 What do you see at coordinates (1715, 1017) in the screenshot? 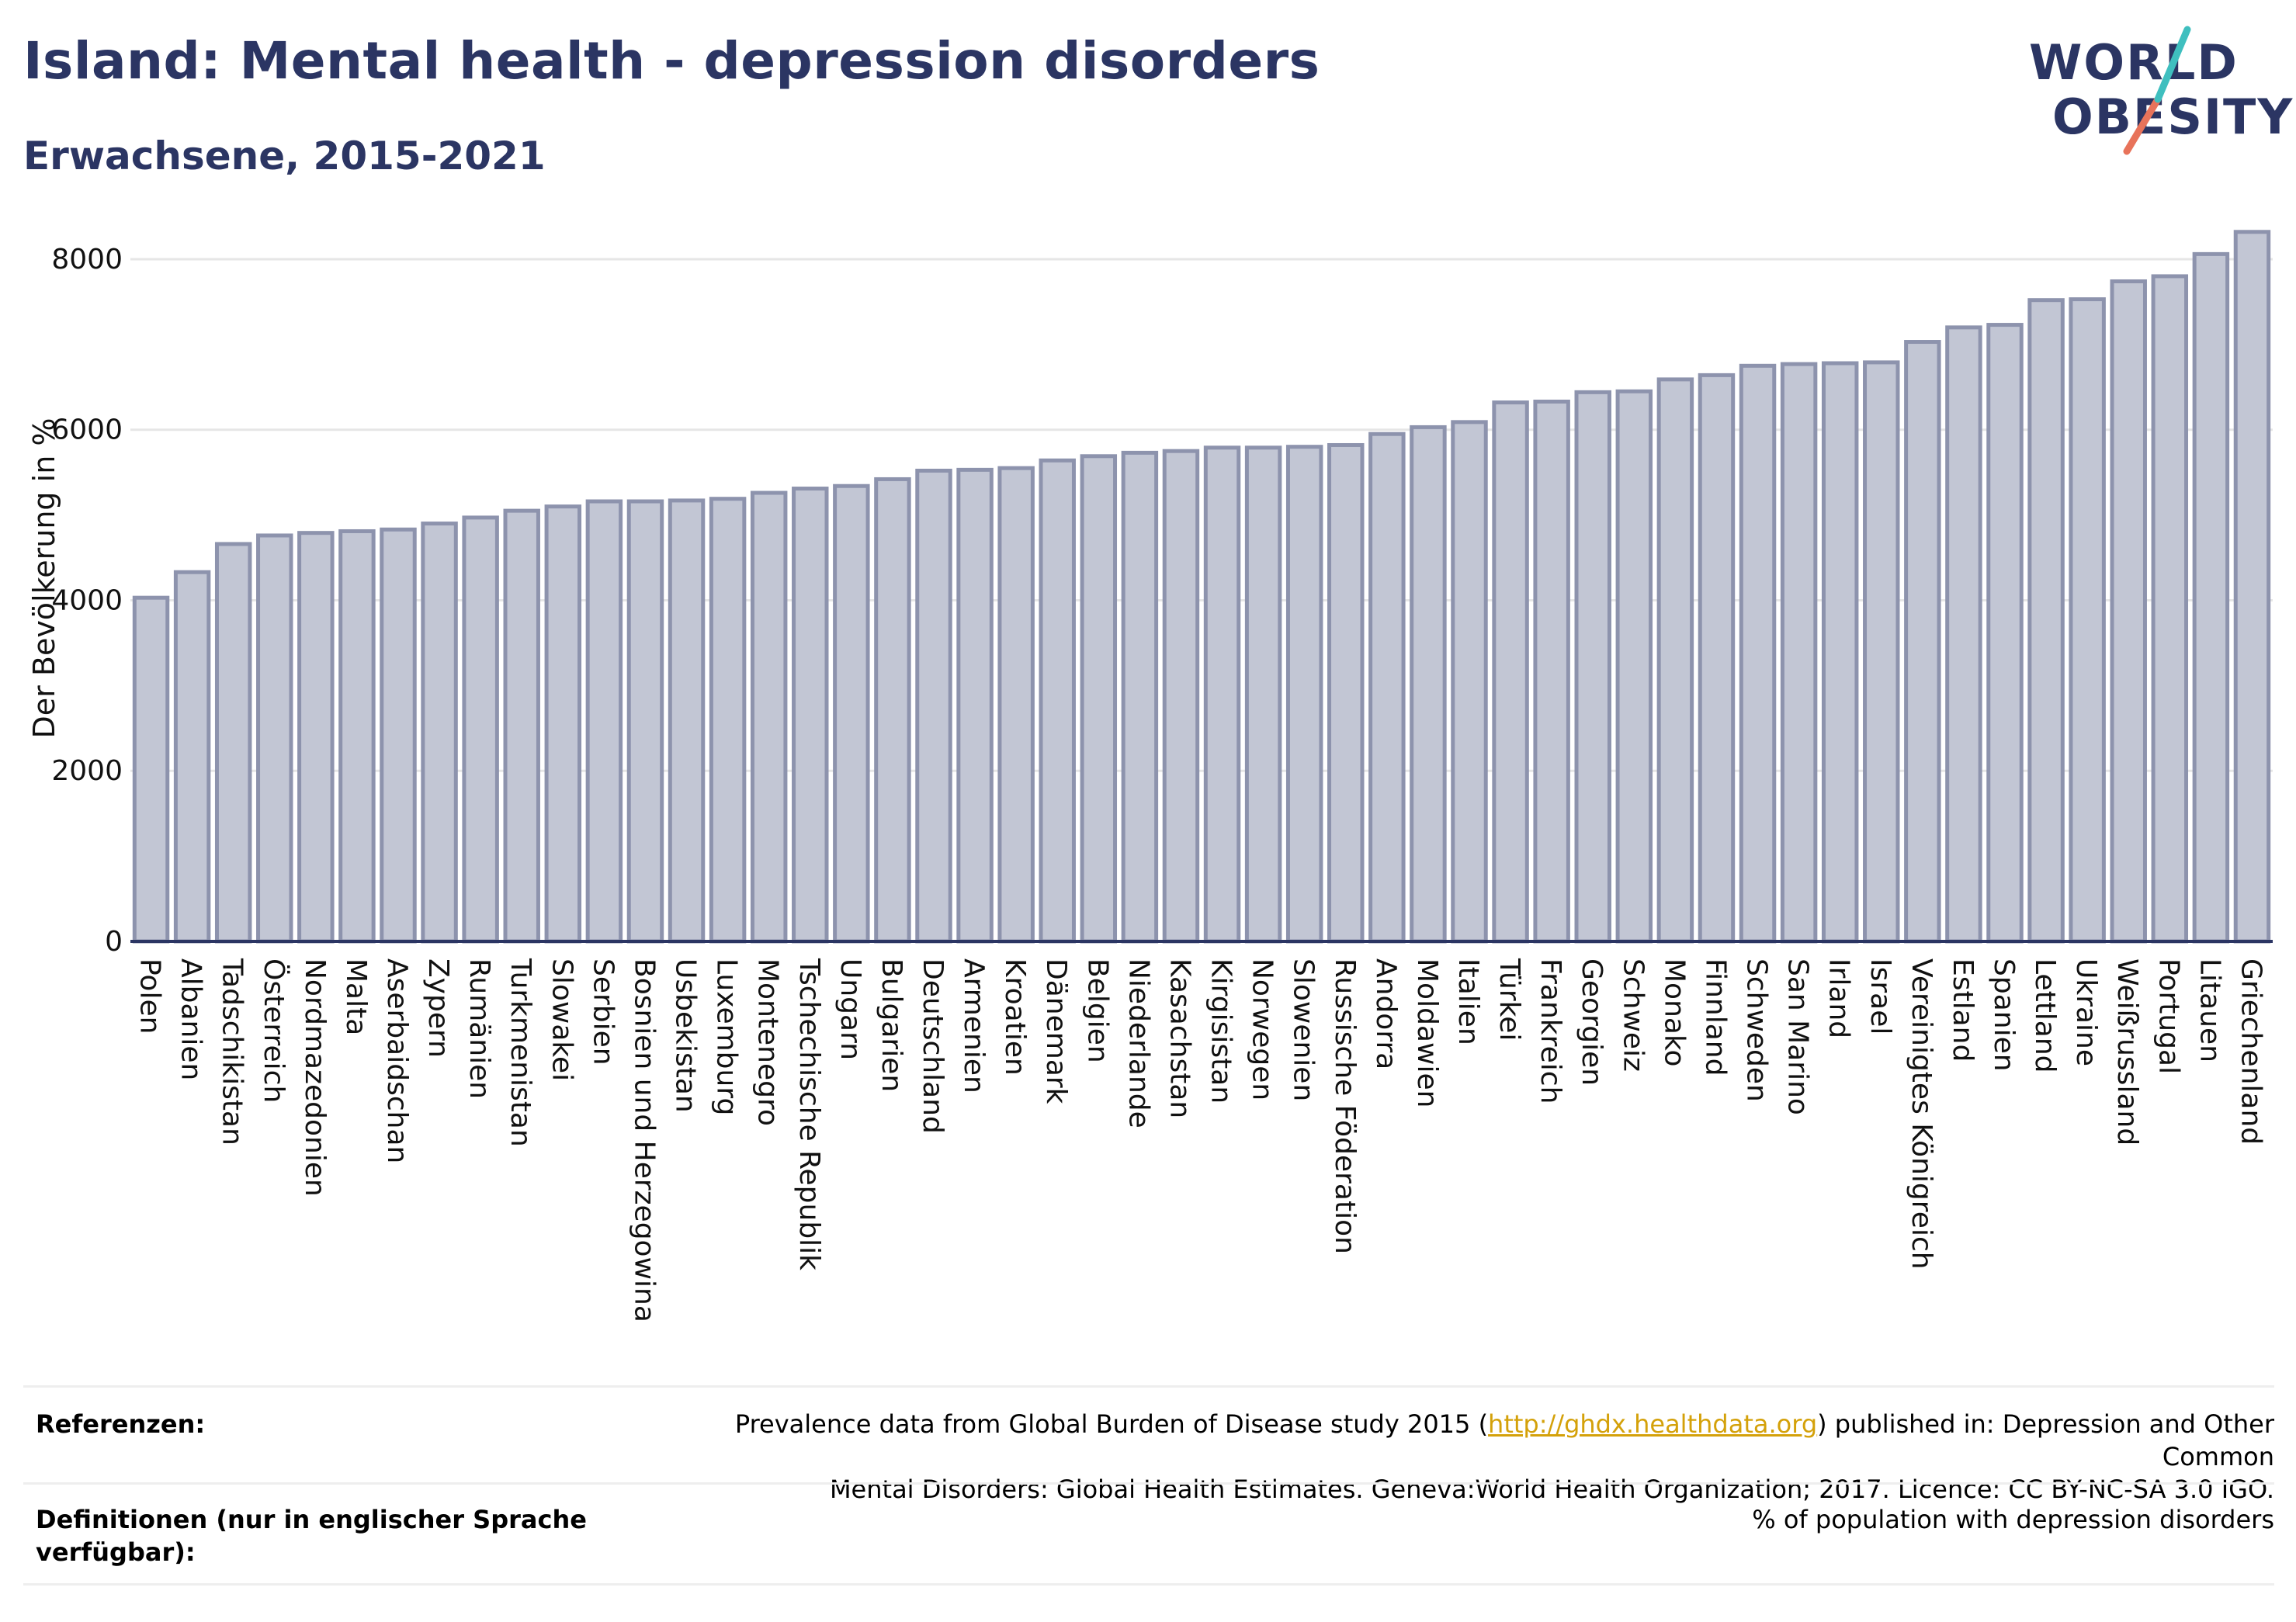
I see `x-tick-label: Finnland` at bounding box center [1715, 1017].